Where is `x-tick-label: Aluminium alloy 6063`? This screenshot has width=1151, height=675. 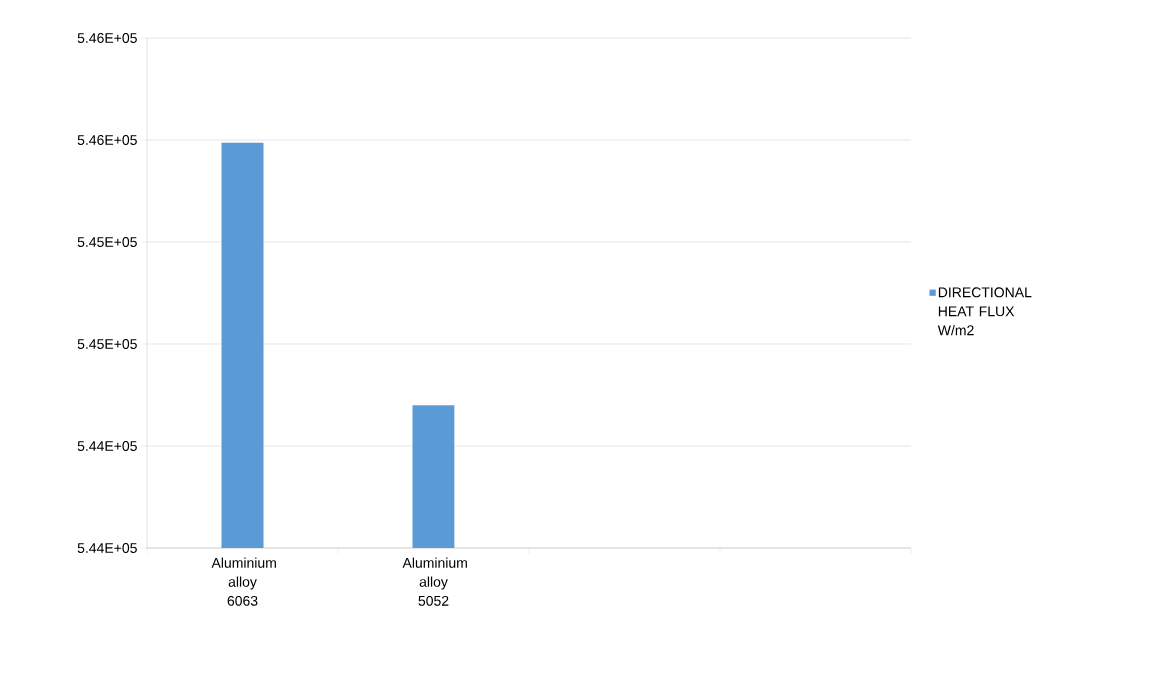
x-tick-label: Aluminium alloy 6063 is located at coordinates (243, 581).